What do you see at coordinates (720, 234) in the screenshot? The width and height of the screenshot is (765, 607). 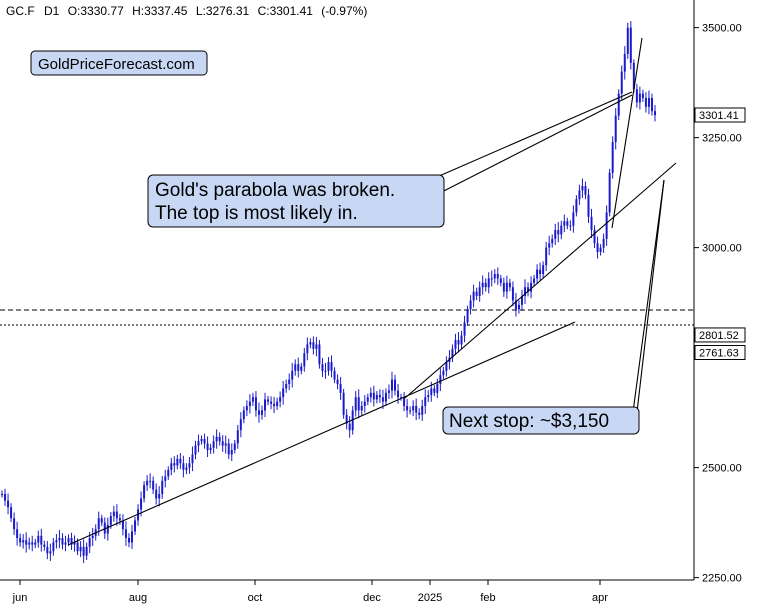 I see `price-labels: 3301.41 2801.52 2761.63` at bounding box center [720, 234].